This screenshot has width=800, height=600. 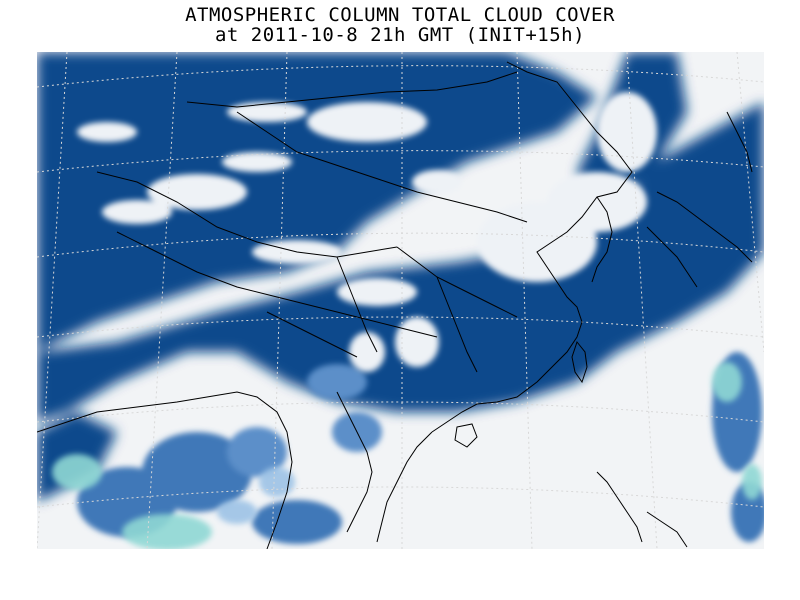 What do you see at coordinates (400, 15) in the screenshot?
I see `chart-title-line-1: ATMOSPHERIC COLUMN TOTAL CLOUD COVER` at bounding box center [400, 15].